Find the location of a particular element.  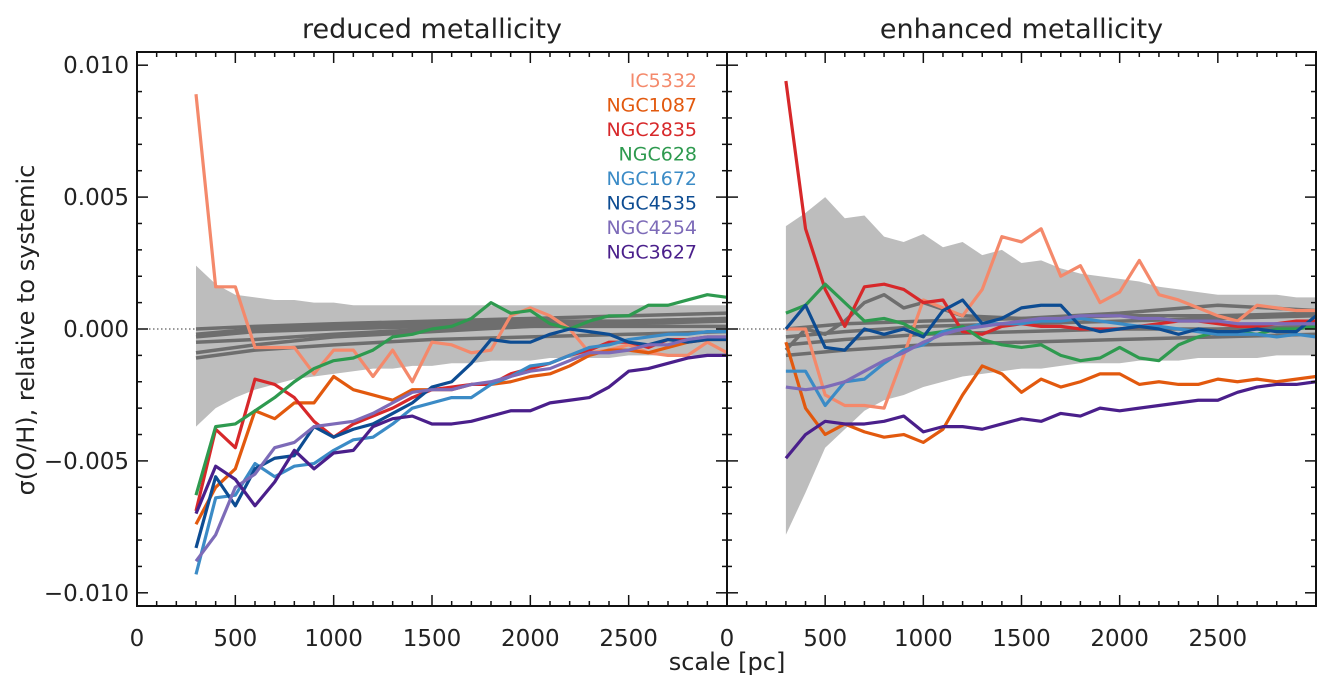

panel-title: reduced metallicity is located at coordinates (432, 29).